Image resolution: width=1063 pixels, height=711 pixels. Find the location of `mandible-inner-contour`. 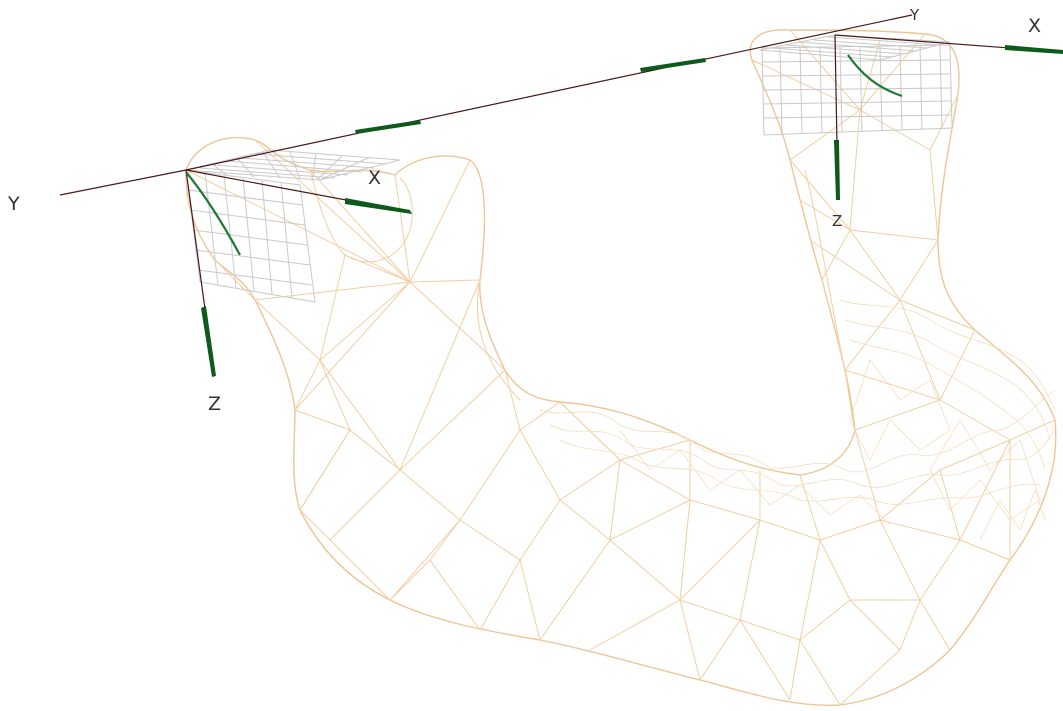

mandible-inner-contour is located at coordinates (361, 216).